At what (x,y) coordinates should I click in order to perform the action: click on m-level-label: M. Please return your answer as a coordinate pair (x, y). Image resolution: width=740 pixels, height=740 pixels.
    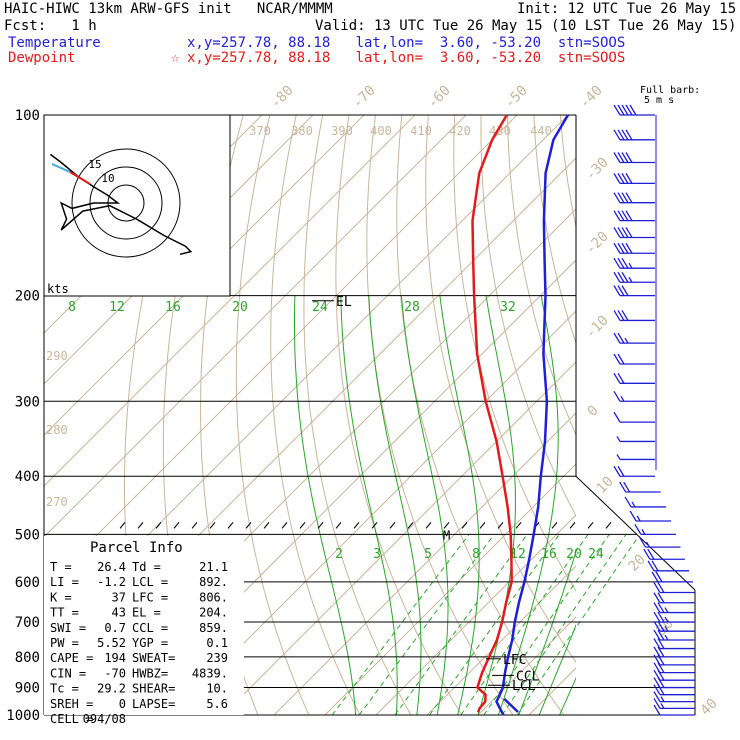
    Looking at the image, I should click on (446, 535).